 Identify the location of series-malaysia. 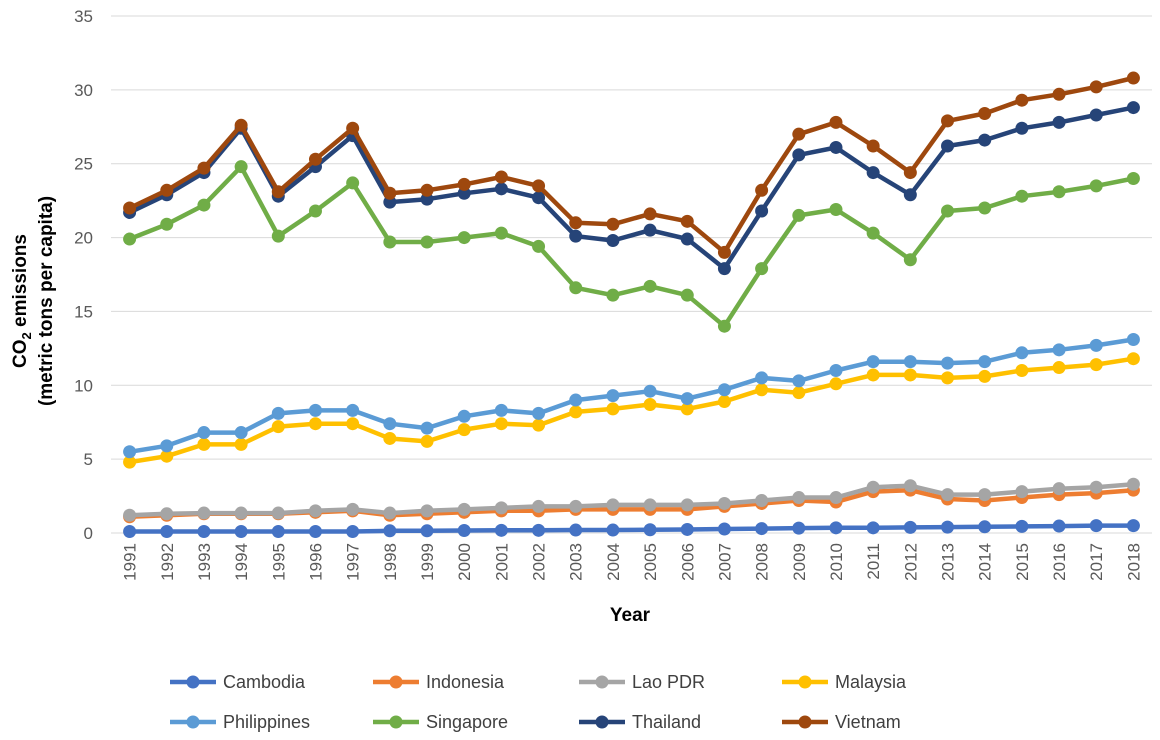
(631, 410).